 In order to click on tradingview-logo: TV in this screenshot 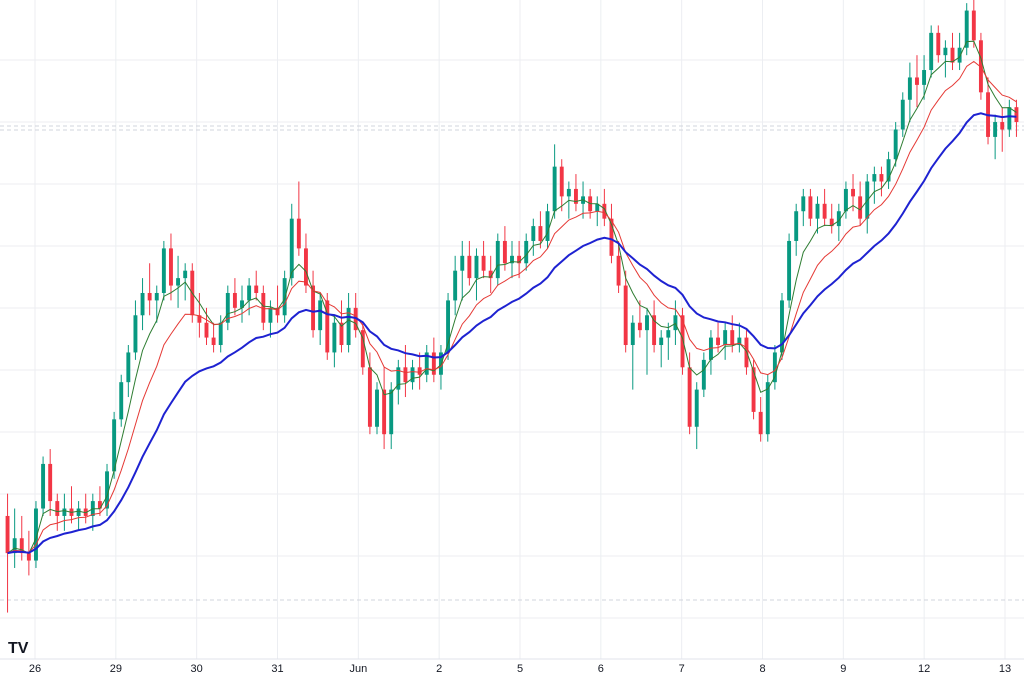, I will do `click(18, 648)`.